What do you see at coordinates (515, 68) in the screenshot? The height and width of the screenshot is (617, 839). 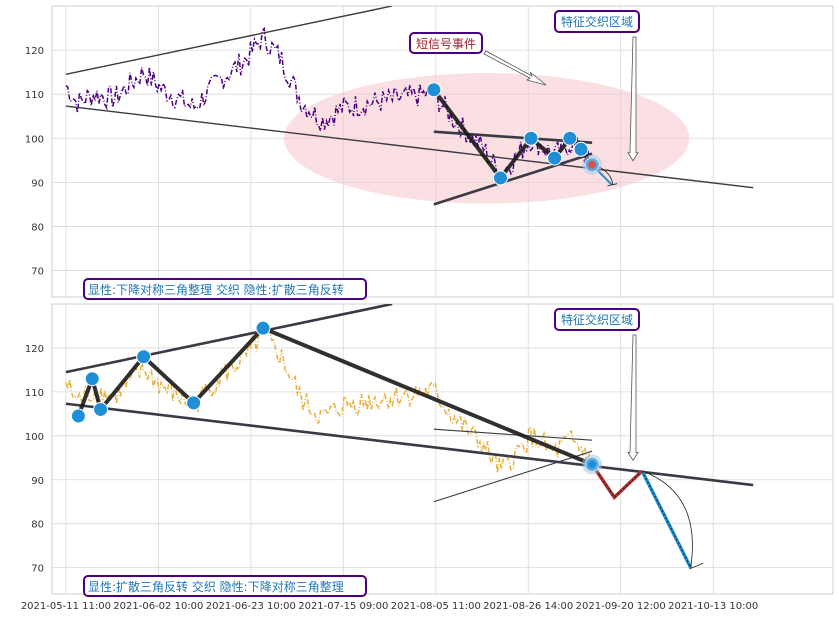 I see `event-arrow` at bounding box center [515, 68].